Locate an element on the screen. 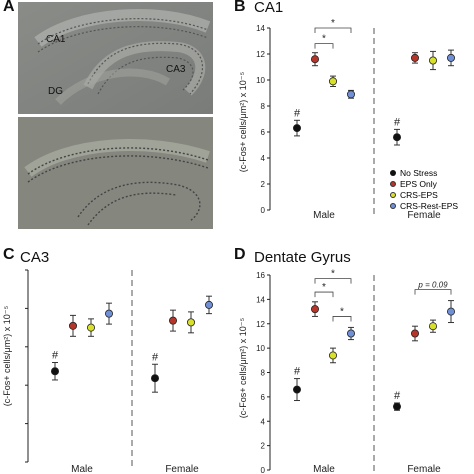 This screenshot has height=474, width=474. hippocampus-image-bottom is located at coordinates (115, 173).